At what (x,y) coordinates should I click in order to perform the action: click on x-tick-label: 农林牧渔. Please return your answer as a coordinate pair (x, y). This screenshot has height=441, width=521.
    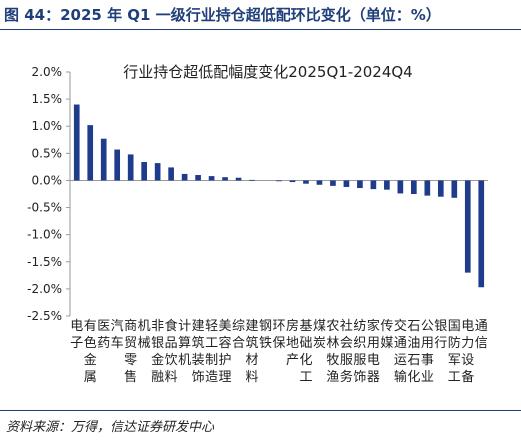
    Looking at the image, I should click on (332, 352).